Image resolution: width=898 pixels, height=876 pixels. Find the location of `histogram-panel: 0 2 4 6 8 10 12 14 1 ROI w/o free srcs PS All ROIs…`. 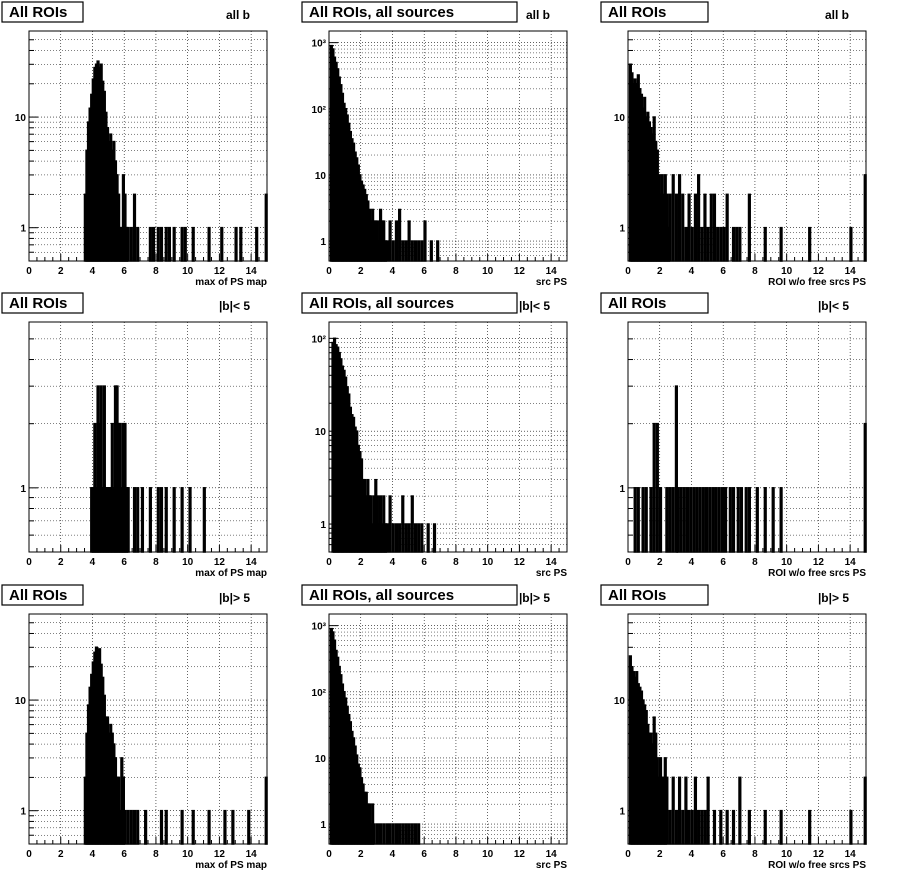

histogram-panel: 0 2 4 6 8 10 12 14 1 ROI w/o free srcs PS All ROIs… is located at coordinates (733, 435).